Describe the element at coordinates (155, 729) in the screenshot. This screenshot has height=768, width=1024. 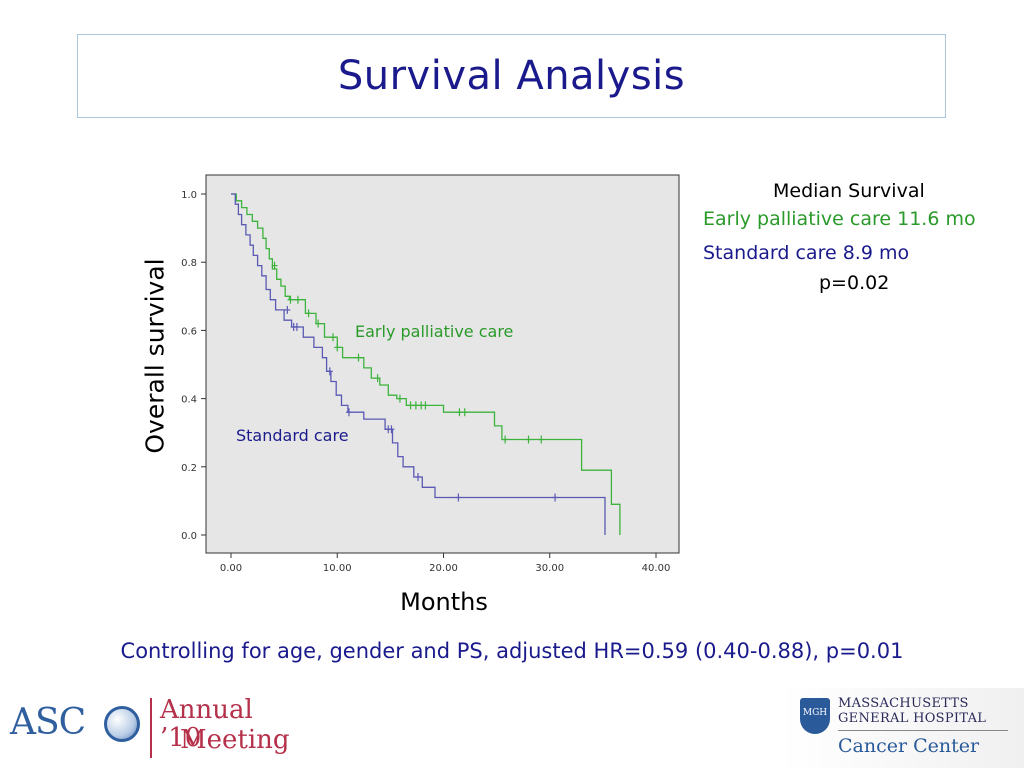
I see `asco-logo: ASC Annual ’10 Meeting` at that location.